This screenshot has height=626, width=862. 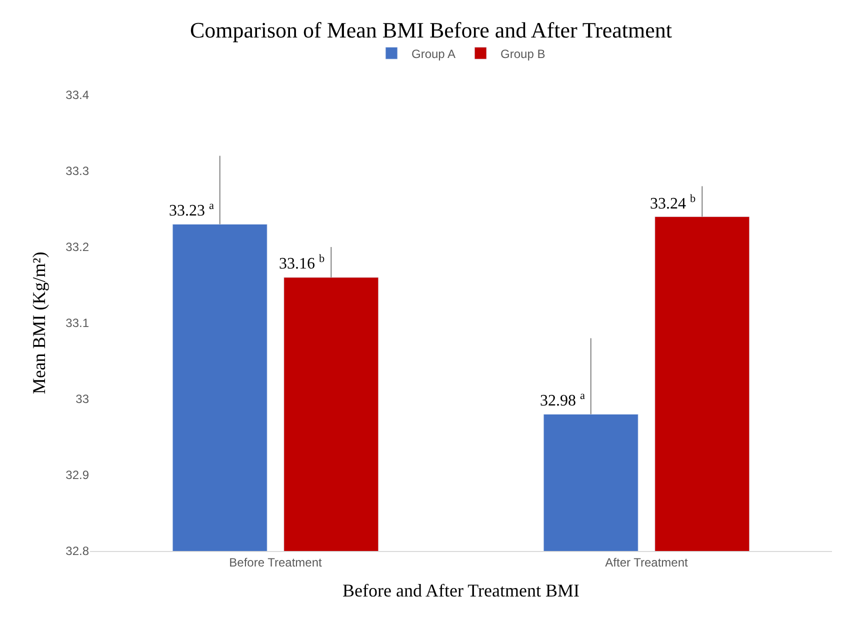 What do you see at coordinates (673, 203) in the screenshot?
I see `data-label: 33.24 $^{b}$` at bounding box center [673, 203].